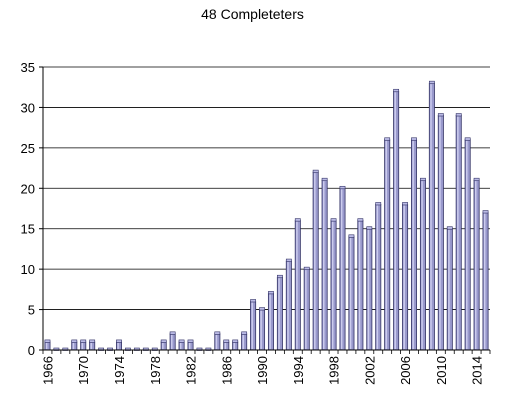 Image resolution: width=505 pixels, height=402 pixels. Describe the element at coordinates (477, 370) in the screenshot. I see `x-tick-label: 2014` at that location.